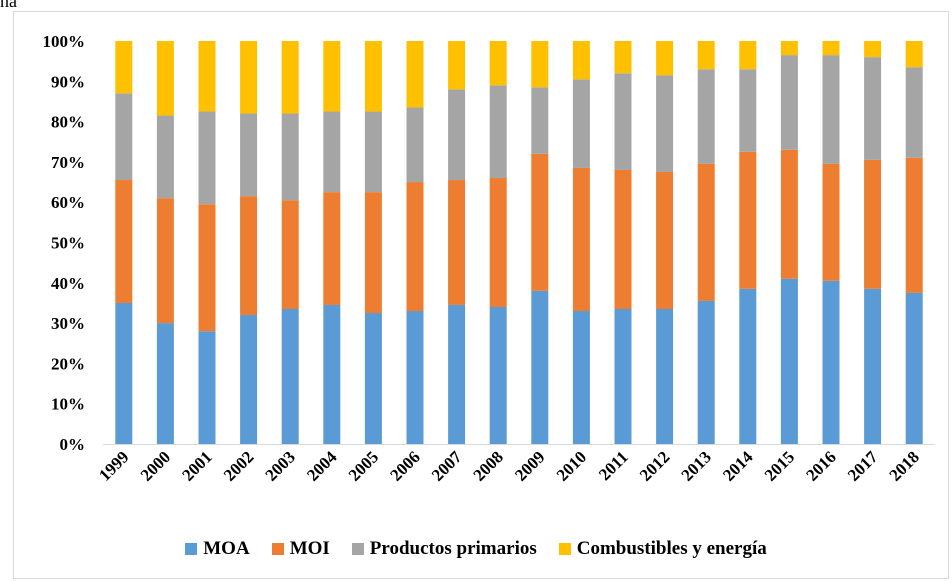  What do you see at coordinates (863, 466) in the screenshot?
I see `x-tick-label: 2017` at bounding box center [863, 466].